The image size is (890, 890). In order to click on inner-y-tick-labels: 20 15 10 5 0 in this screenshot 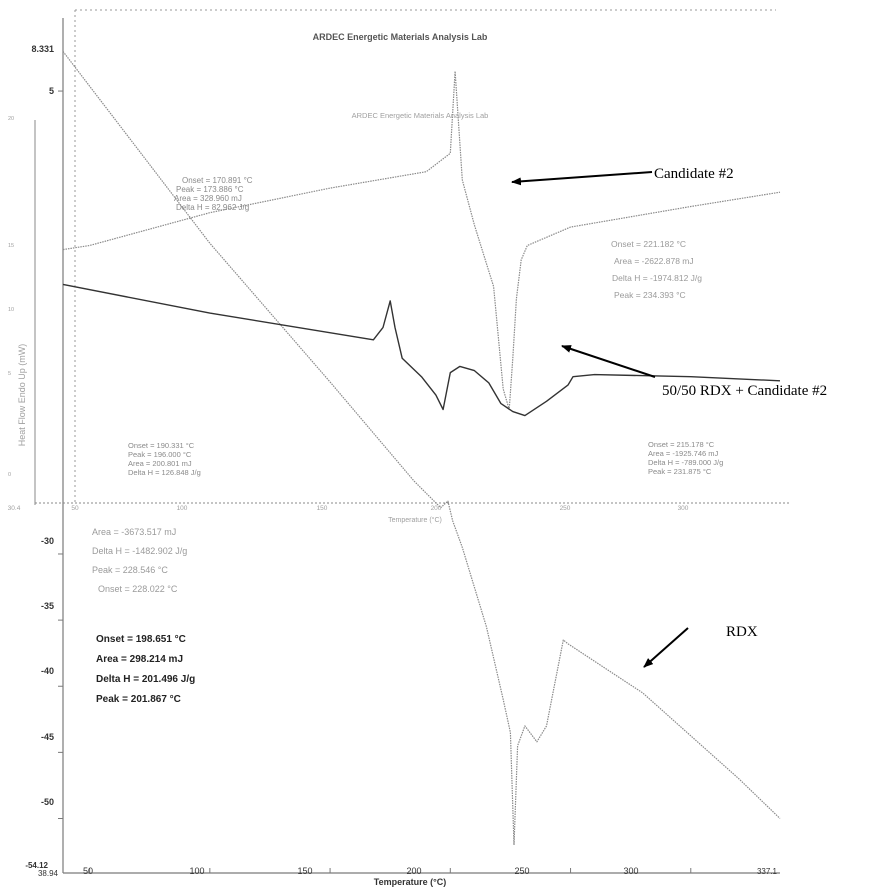, I will do `click(11, 297)`.